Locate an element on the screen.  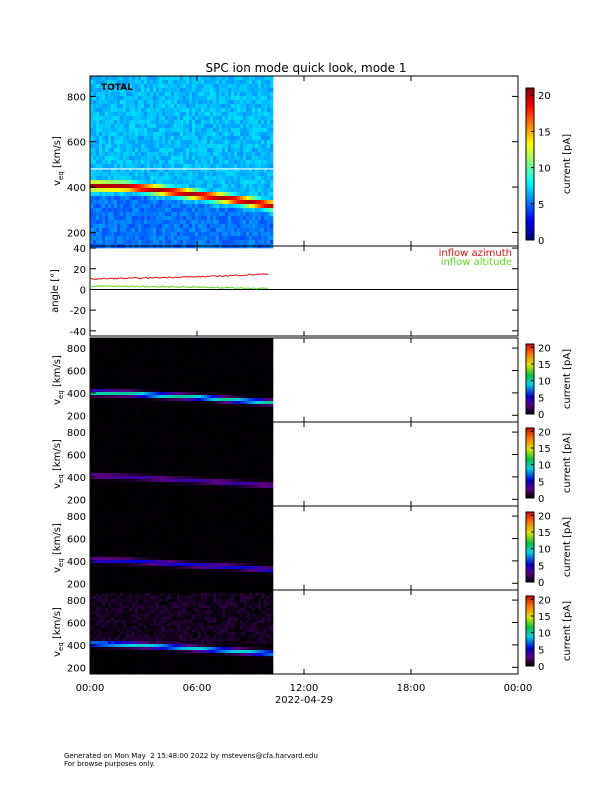
spectrogram-cup1 is located at coordinates (182, 380).